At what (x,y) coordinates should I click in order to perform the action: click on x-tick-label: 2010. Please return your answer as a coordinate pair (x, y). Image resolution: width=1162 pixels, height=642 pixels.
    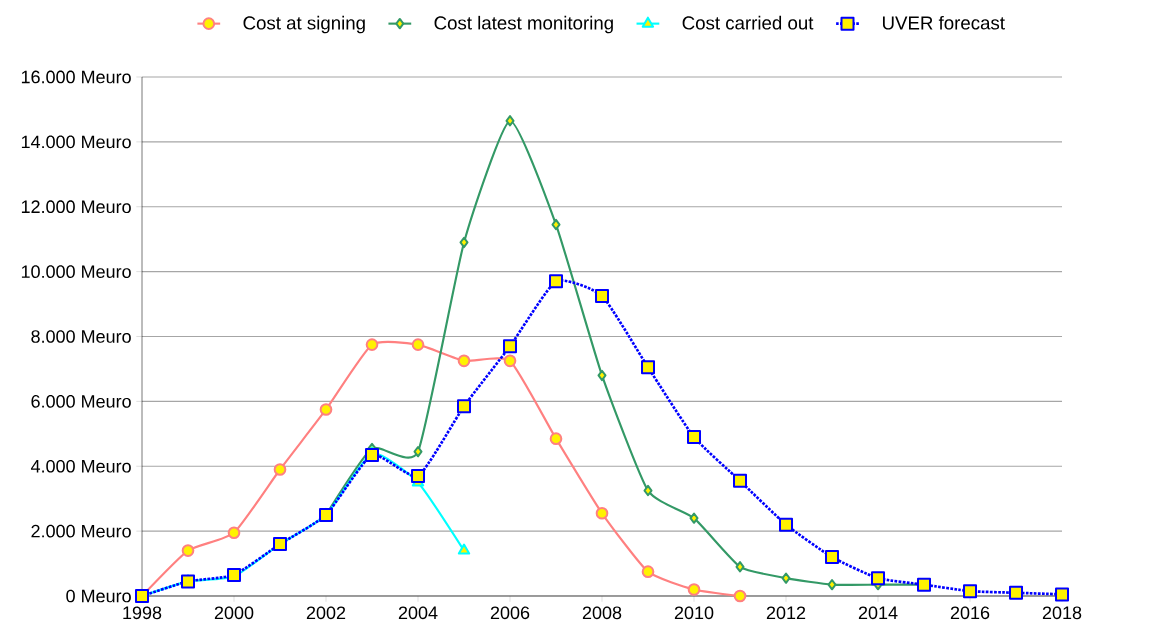
    Looking at the image, I should click on (694, 613).